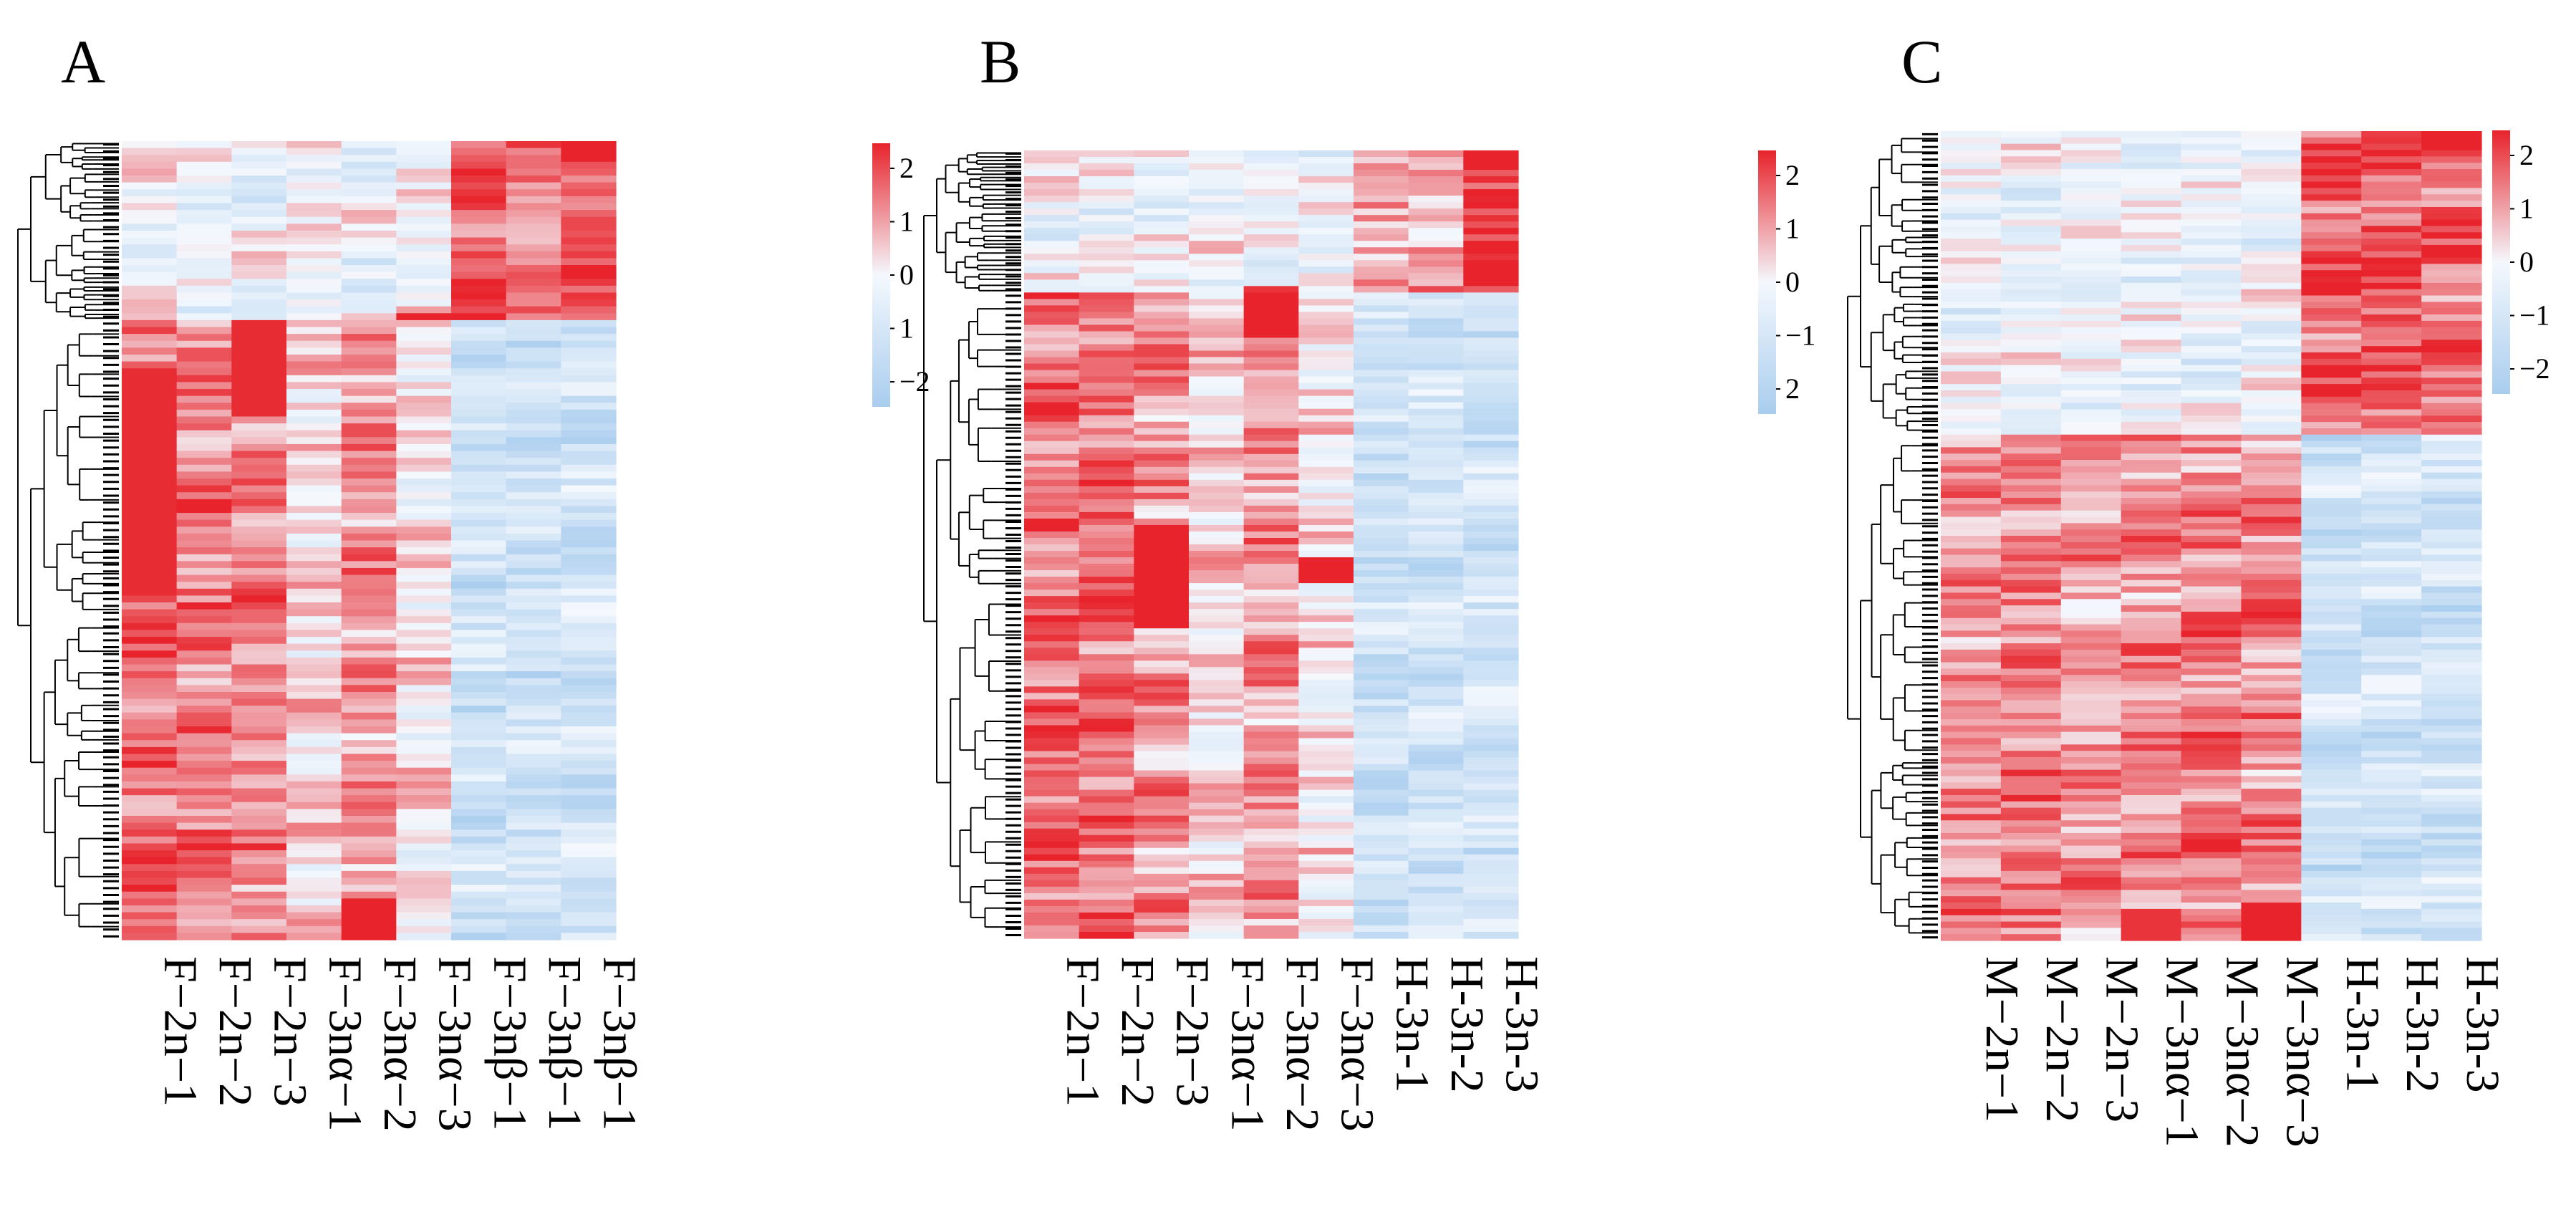 Image resolution: width=2576 pixels, height=1217 pixels. What do you see at coordinates (1357, 1044) in the screenshot?
I see `column-label: F−3nα−3` at bounding box center [1357, 1044].